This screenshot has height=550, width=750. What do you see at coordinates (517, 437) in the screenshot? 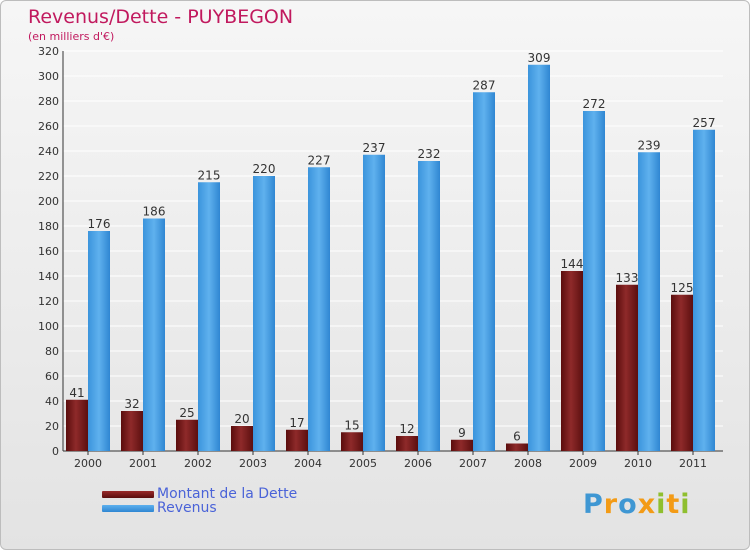
I see `debt-value-label: 6` at bounding box center [517, 437].